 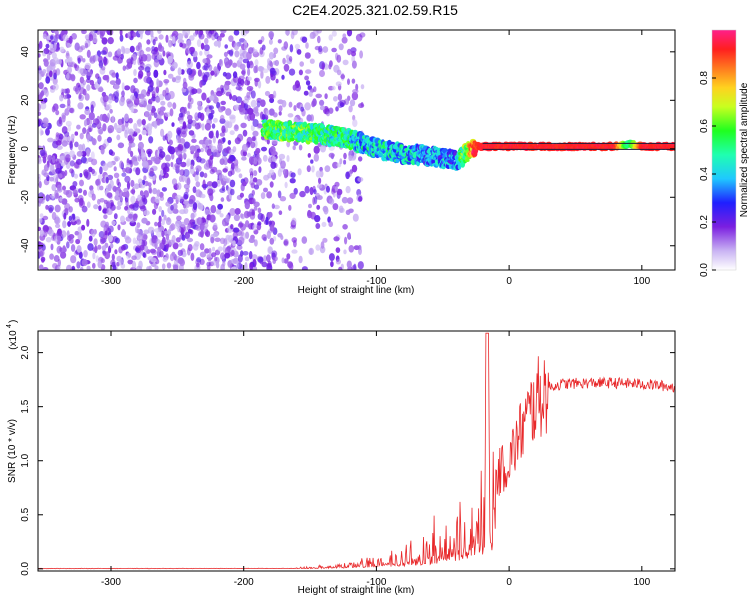 What do you see at coordinates (25, 149) in the screenshot?
I see `y-tick-label: 0` at bounding box center [25, 149].